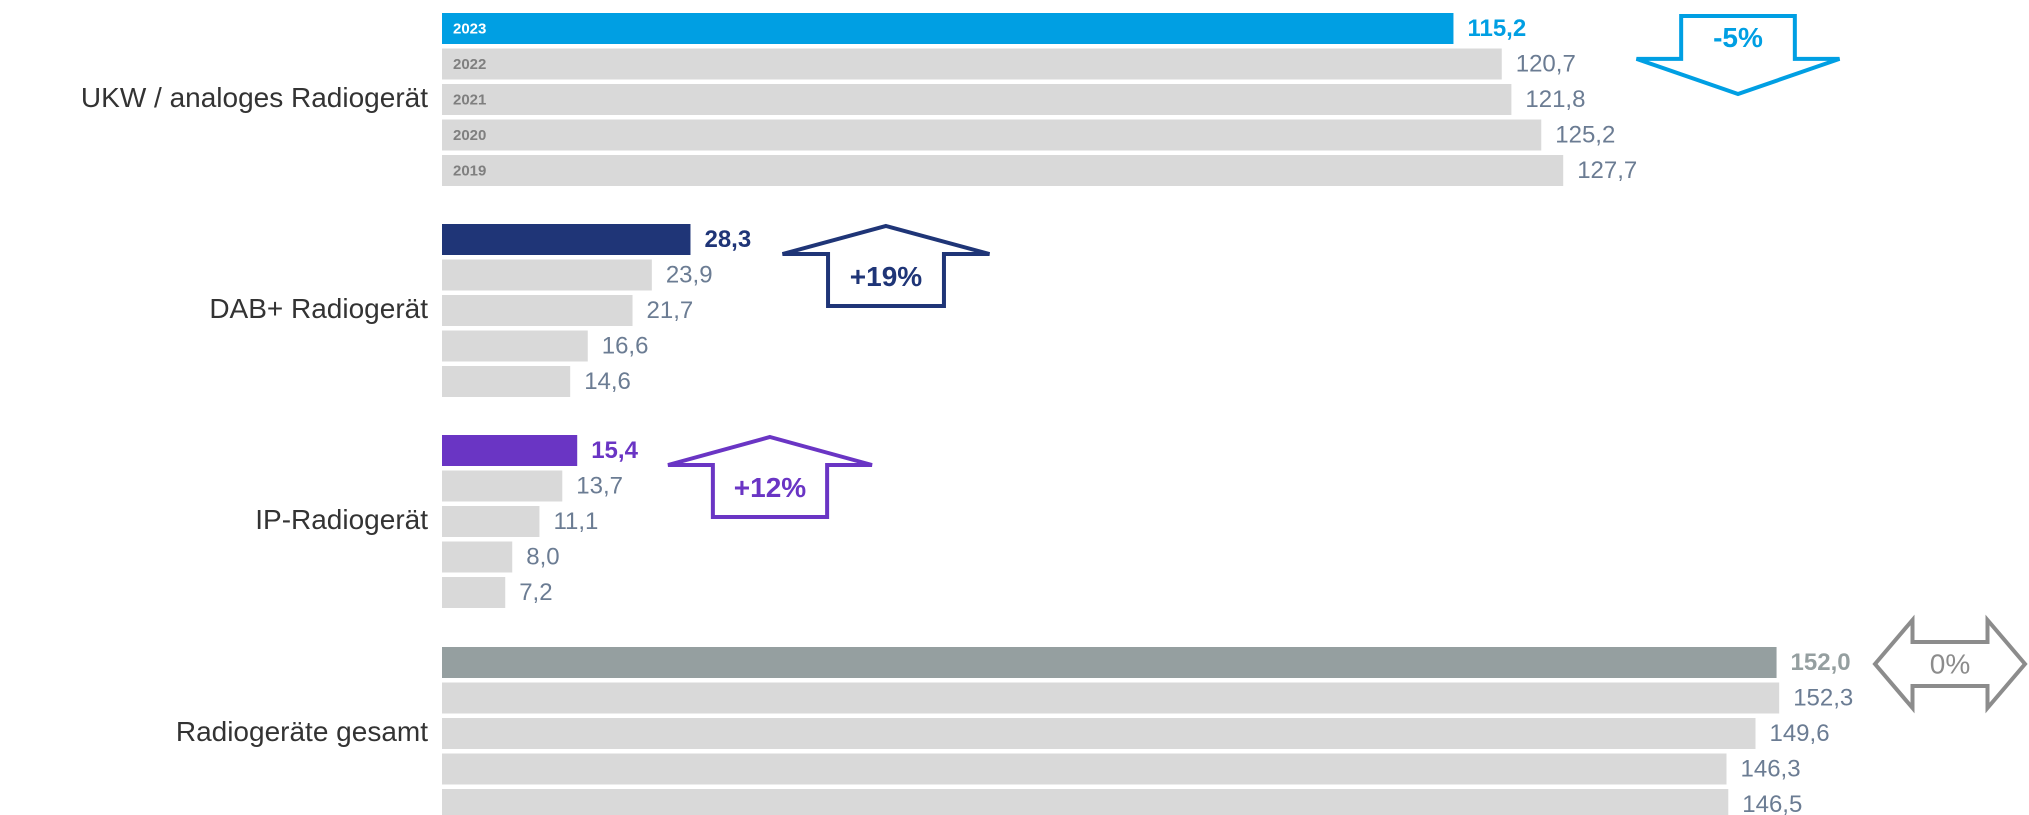 This screenshot has width=2029, height=815. Describe the element at coordinates (469, 28) in the screenshot. I see `year-label: 2023` at that location.